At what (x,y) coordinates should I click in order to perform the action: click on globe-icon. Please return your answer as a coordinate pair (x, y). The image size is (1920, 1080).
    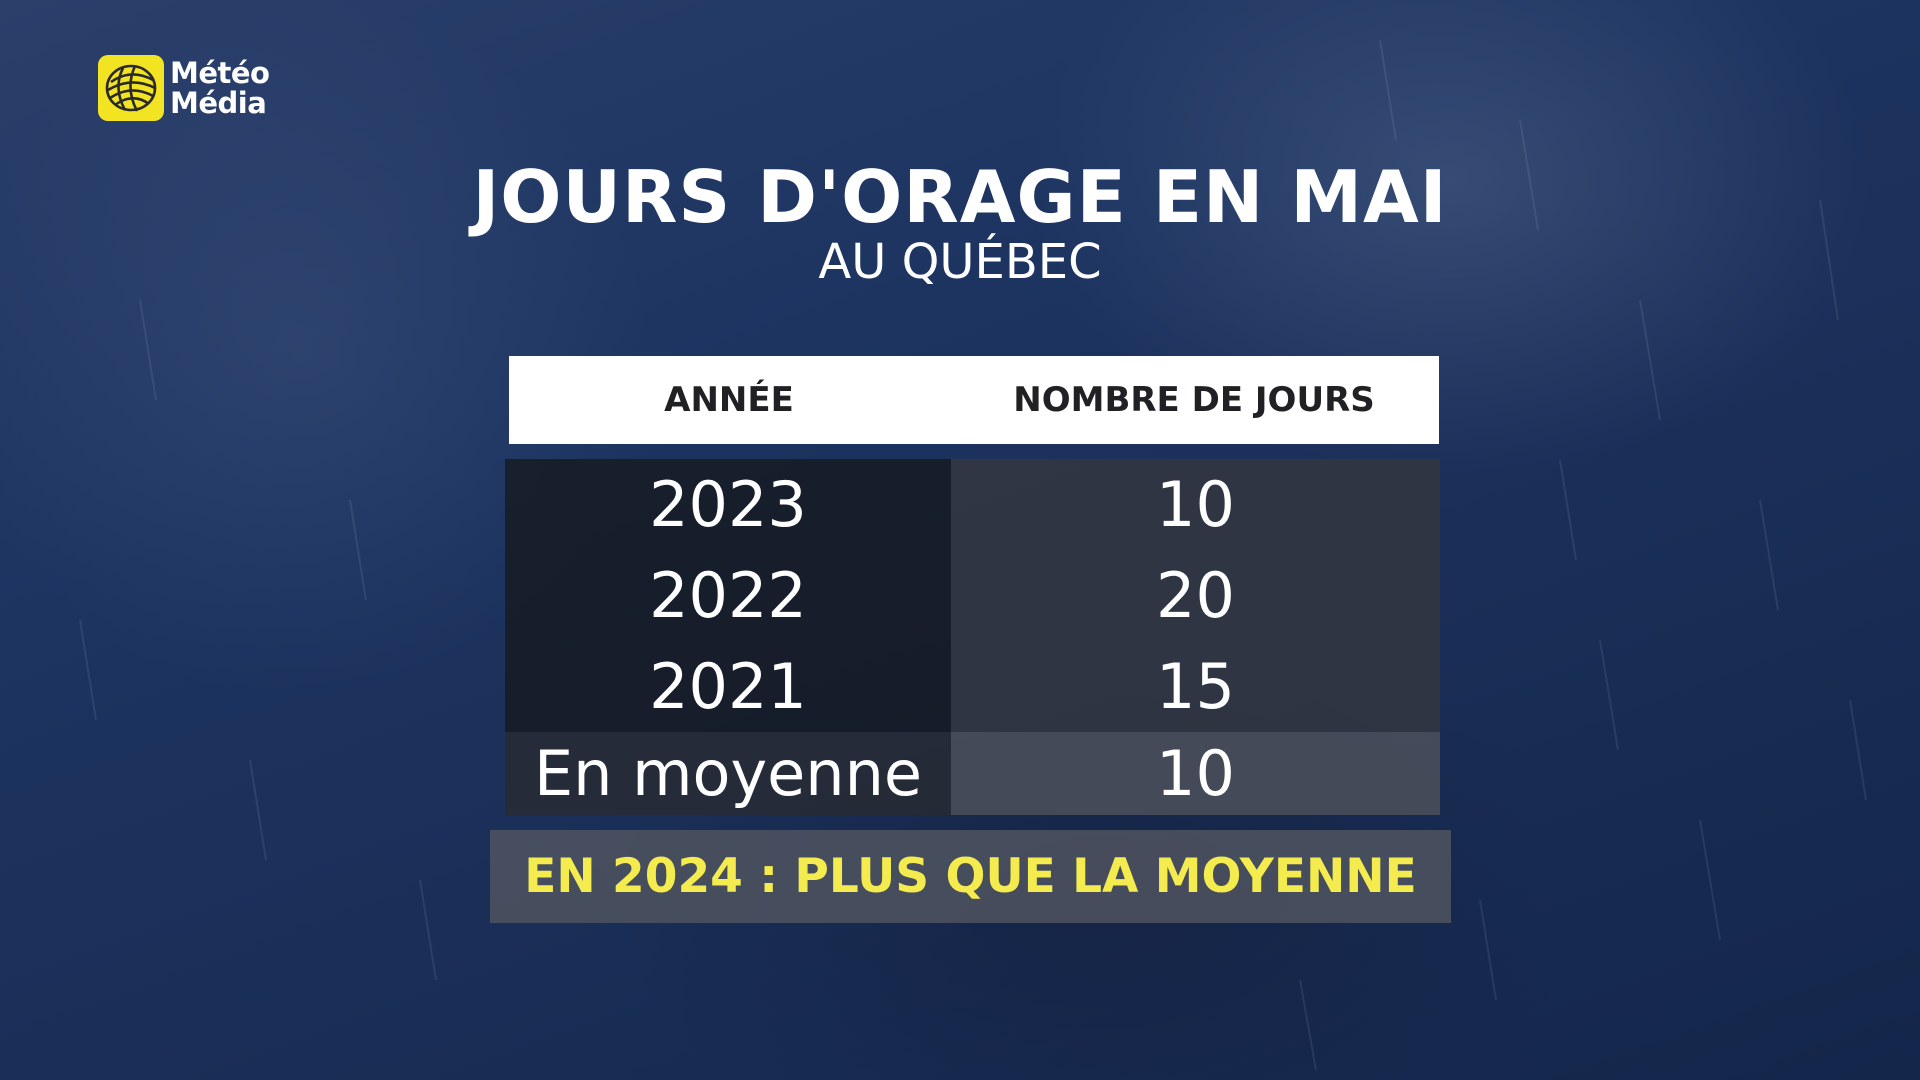
    Looking at the image, I should click on (131, 88).